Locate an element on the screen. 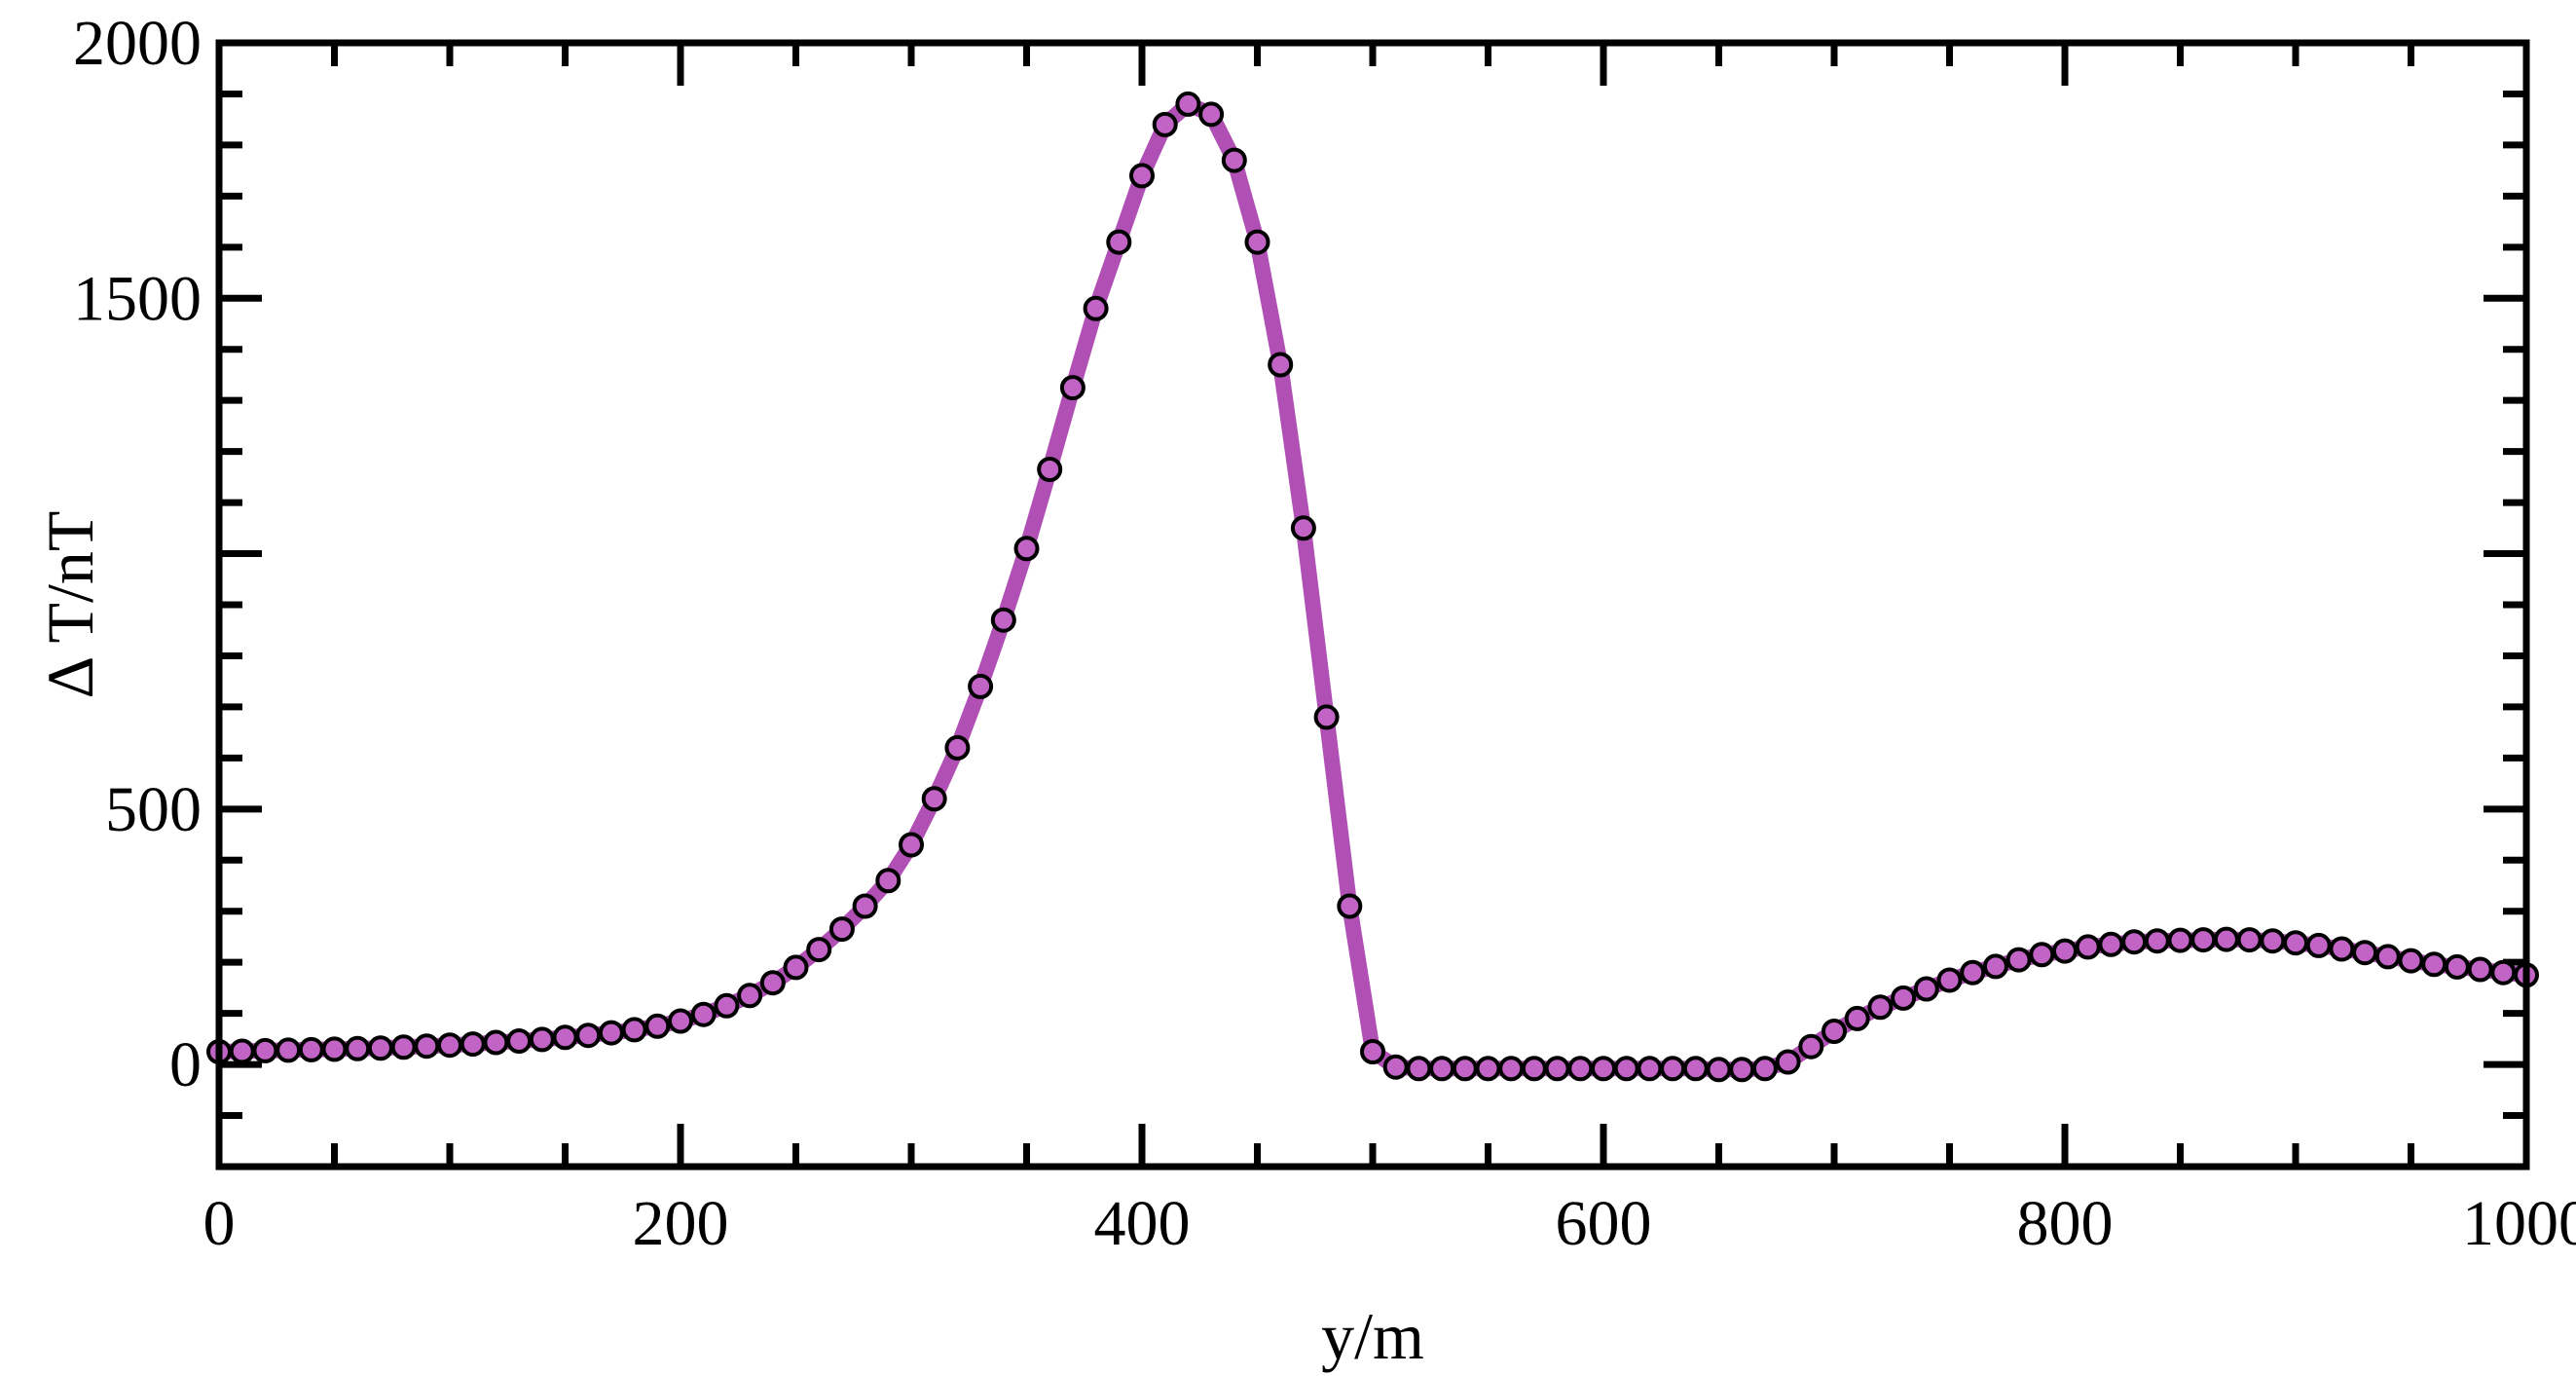  x-tick-label: 0 is located at coordinates (219, 1223).